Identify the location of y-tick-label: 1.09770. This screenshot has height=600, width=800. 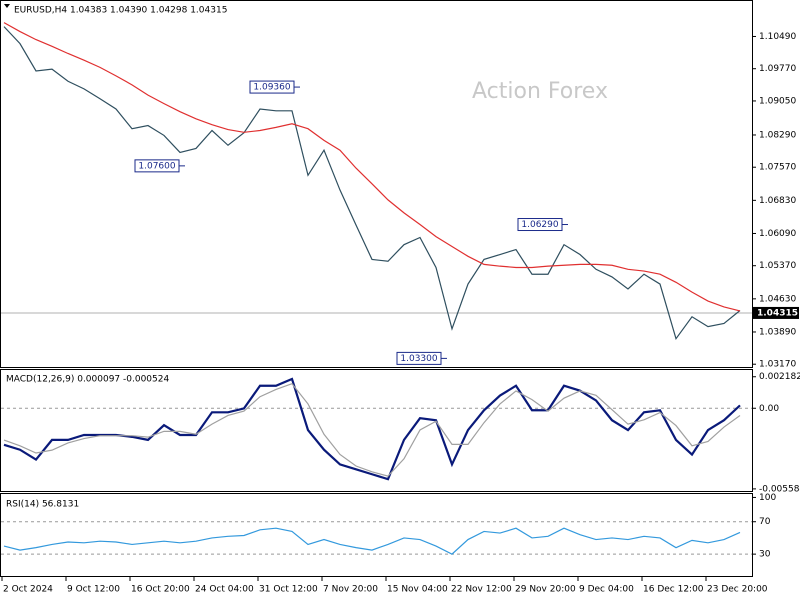
(777, 69).